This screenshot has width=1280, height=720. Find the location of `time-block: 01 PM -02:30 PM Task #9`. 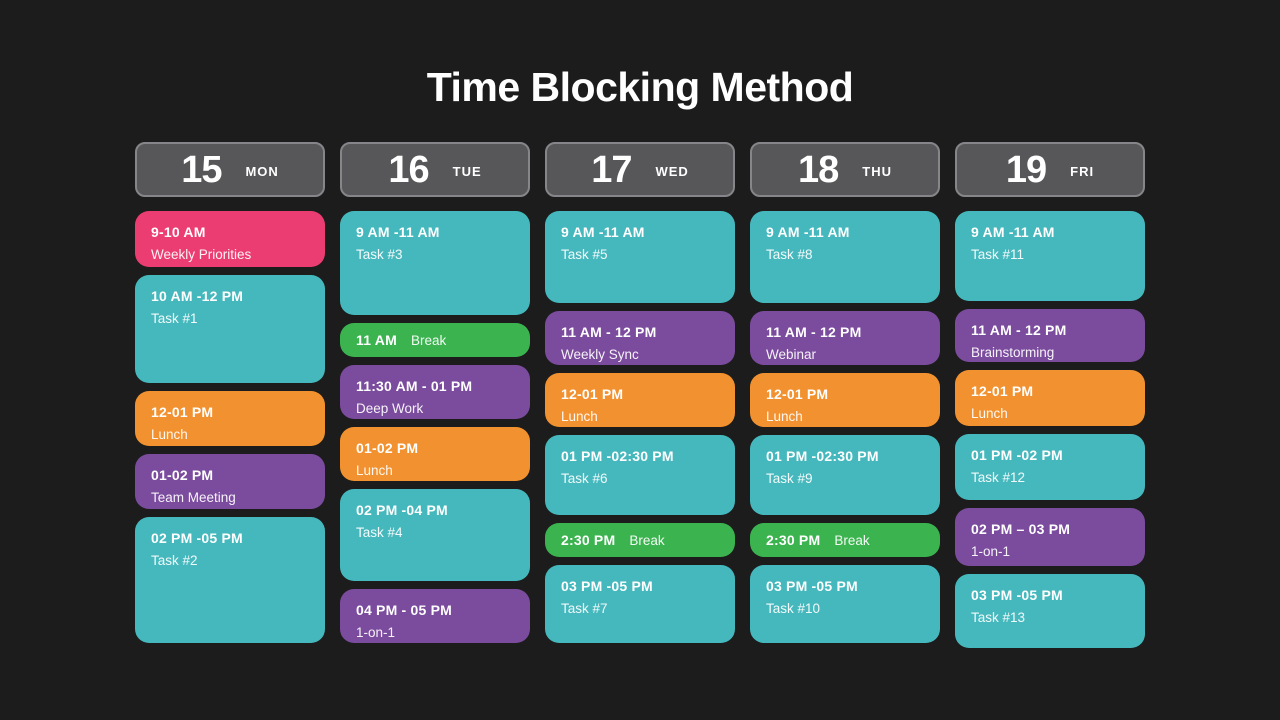

time-block: 01 PM -02:30 PM Task #9 is located at coordinates (845, 475).